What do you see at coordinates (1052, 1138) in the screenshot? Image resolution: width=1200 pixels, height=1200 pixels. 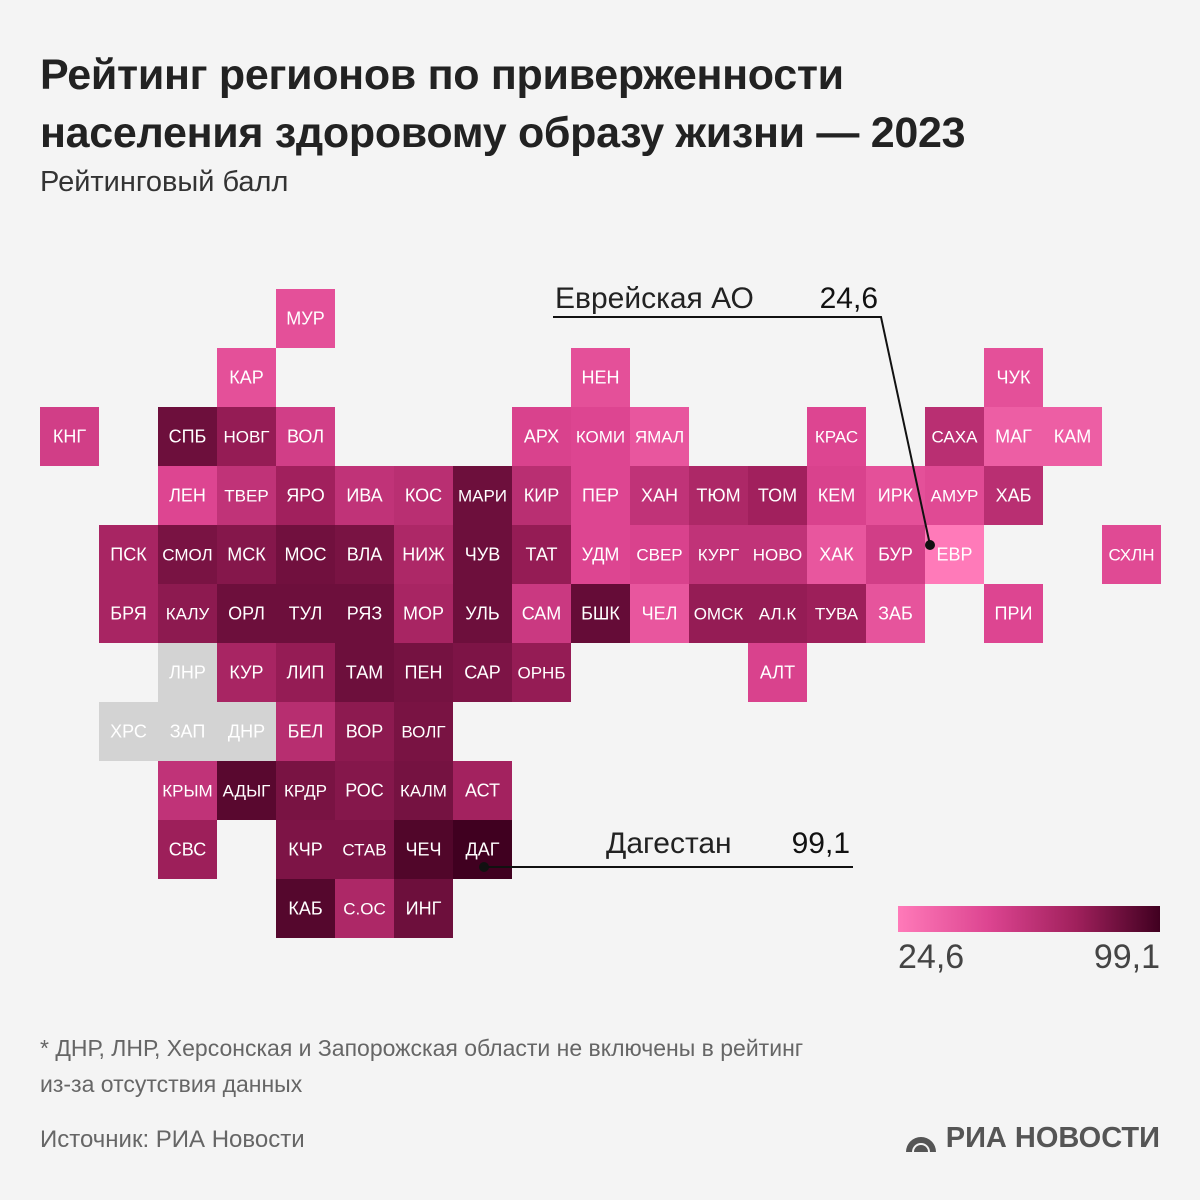 I see `logo-text: РИА НОВОСТИ` at bounding box center [1052, 1138].